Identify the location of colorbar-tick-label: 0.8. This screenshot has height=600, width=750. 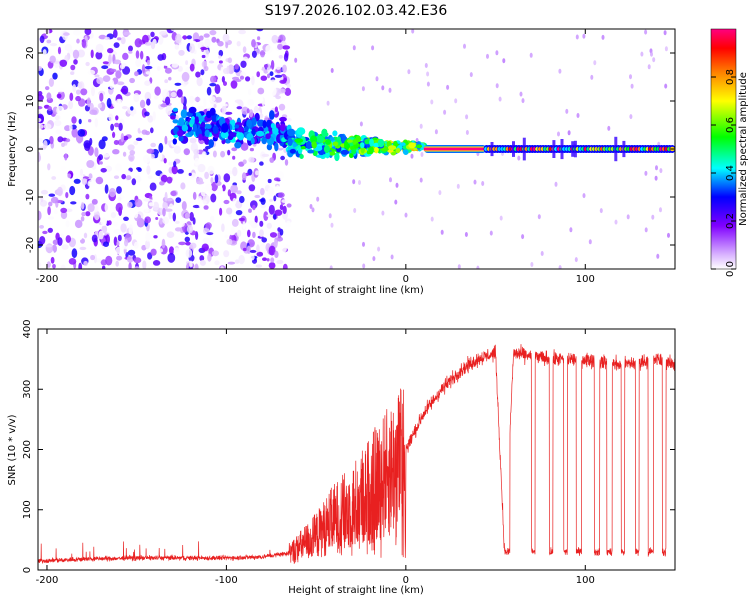
(730, 77).